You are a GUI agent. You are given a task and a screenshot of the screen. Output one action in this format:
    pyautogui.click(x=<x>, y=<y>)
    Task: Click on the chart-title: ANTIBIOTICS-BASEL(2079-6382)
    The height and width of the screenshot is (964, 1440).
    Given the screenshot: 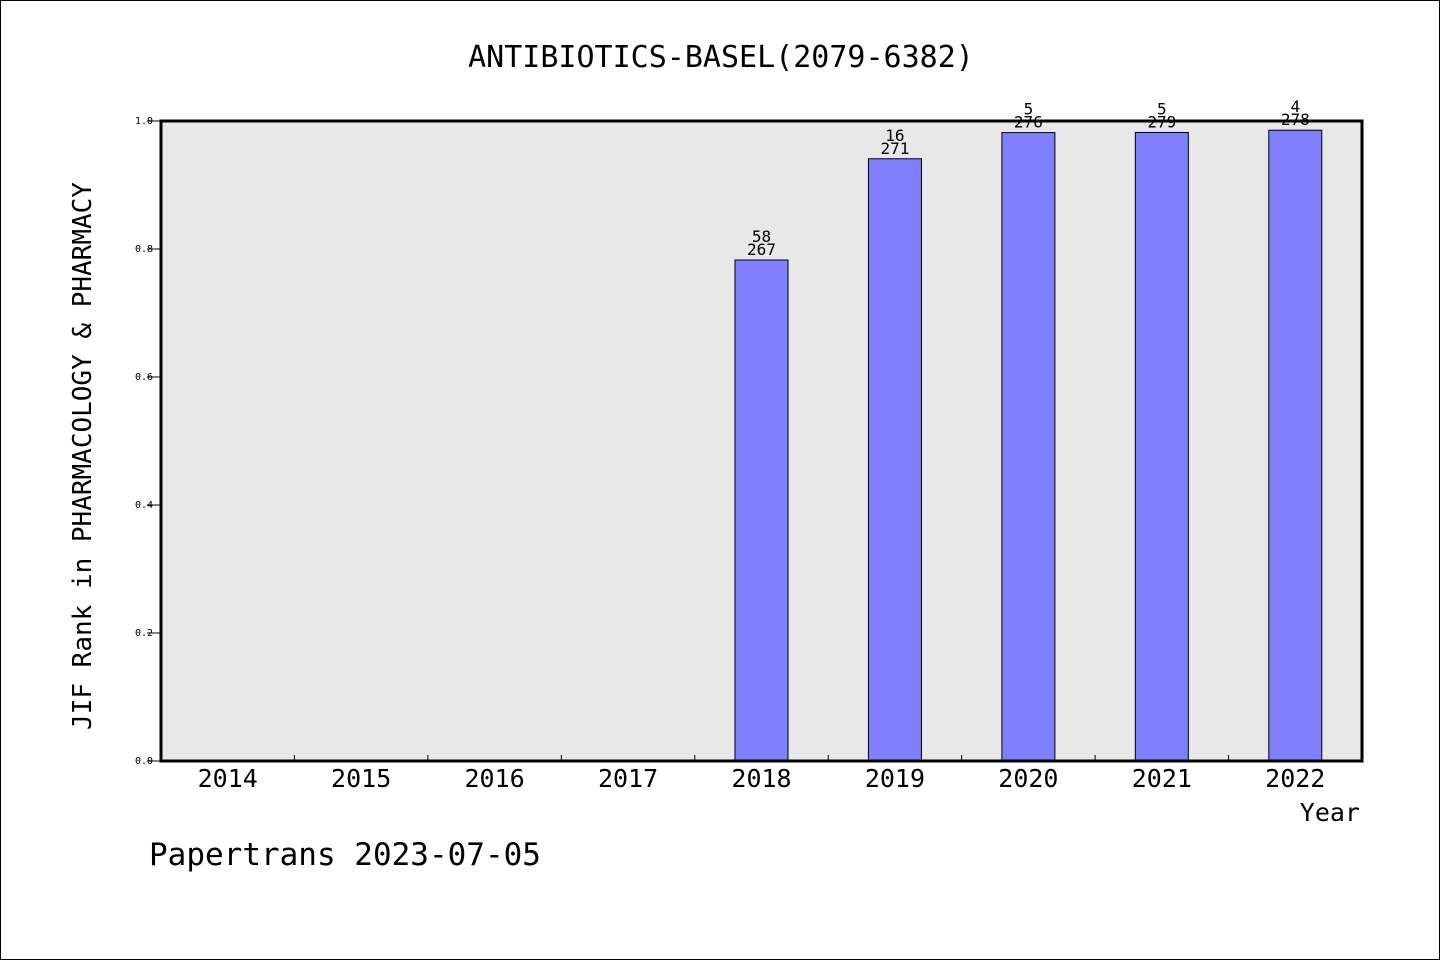 What is the action you would take?
    pyautogui.click(x=721, y=57)
    